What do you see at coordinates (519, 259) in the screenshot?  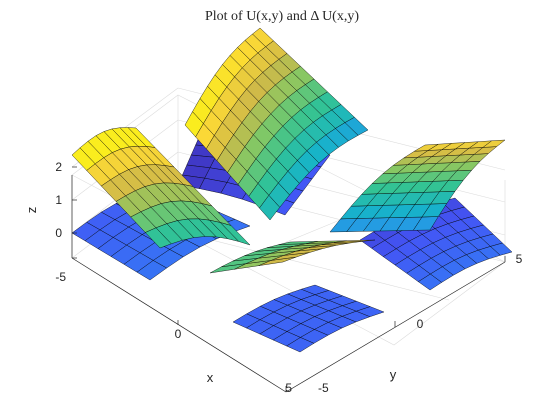 I see `y-tick-label: 5` at bounding box center [519, 259].